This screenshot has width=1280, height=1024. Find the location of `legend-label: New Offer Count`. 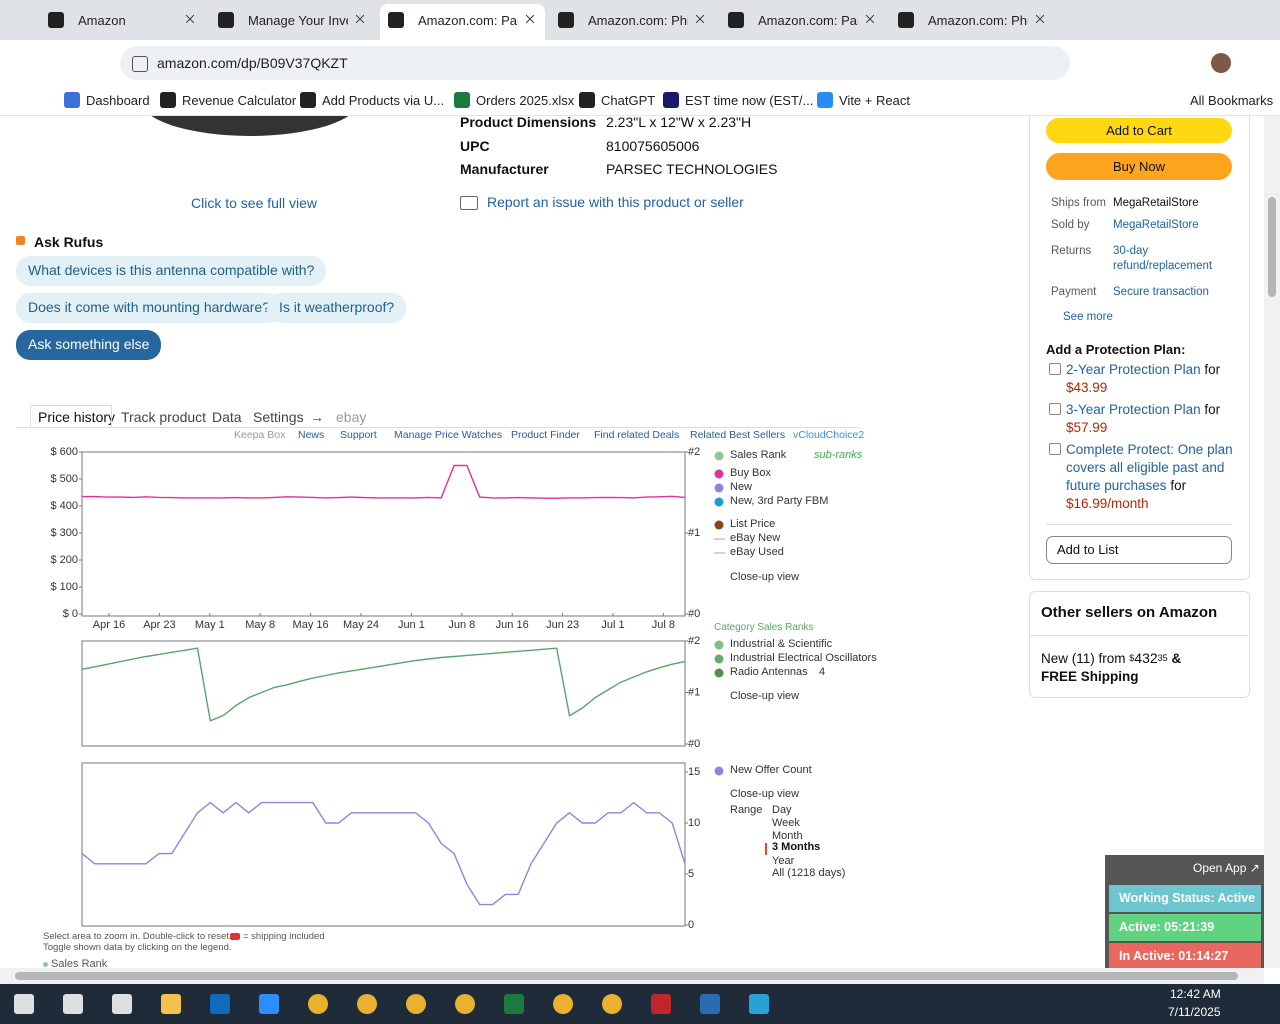

legend-label: New Offer Count is located at coordinates (771, 770).